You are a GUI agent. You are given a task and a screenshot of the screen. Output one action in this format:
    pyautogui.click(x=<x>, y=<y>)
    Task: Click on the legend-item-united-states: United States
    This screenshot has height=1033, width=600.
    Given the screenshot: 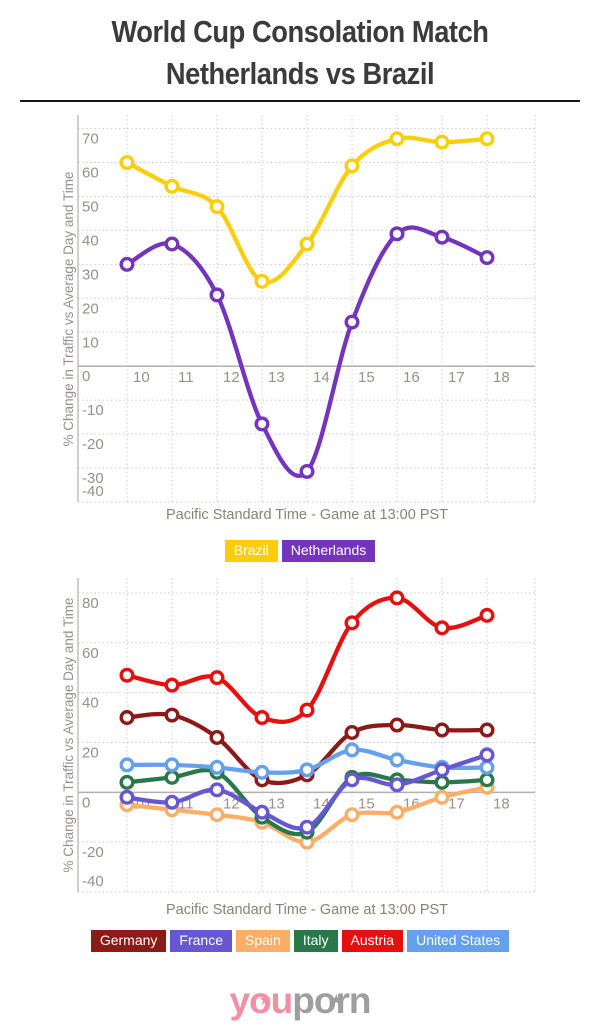 What is the action you would take?
    pyautogui.click(x=458, y=941)
    